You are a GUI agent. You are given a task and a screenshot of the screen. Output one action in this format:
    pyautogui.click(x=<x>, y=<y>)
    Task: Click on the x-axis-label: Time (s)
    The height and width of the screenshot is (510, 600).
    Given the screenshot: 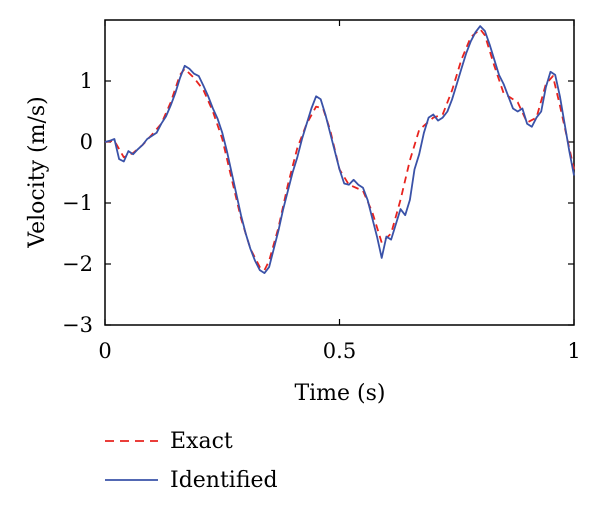 What is the action you would take?
    pyautogui.click(x=339, y=393)
    